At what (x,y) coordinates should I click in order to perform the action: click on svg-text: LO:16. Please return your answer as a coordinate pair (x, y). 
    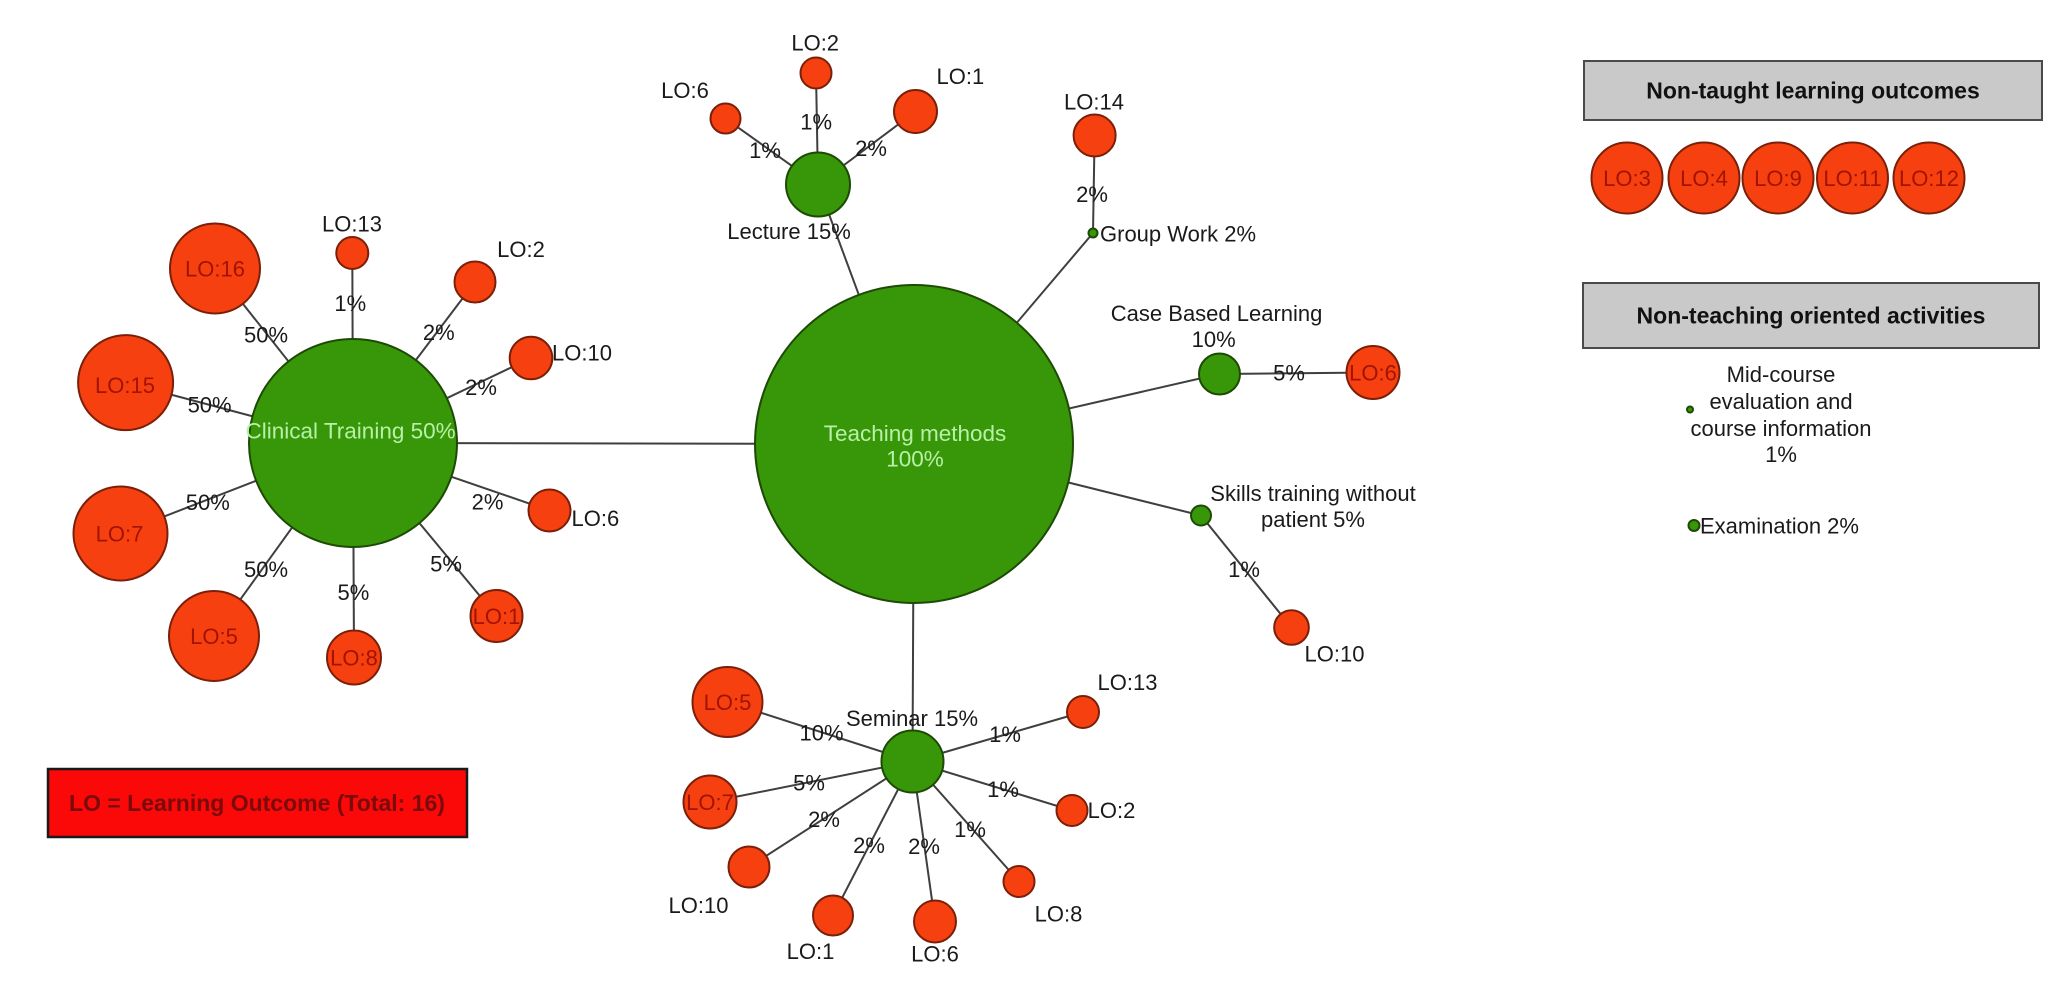
    Looking at the image, I should click on (215, 269).